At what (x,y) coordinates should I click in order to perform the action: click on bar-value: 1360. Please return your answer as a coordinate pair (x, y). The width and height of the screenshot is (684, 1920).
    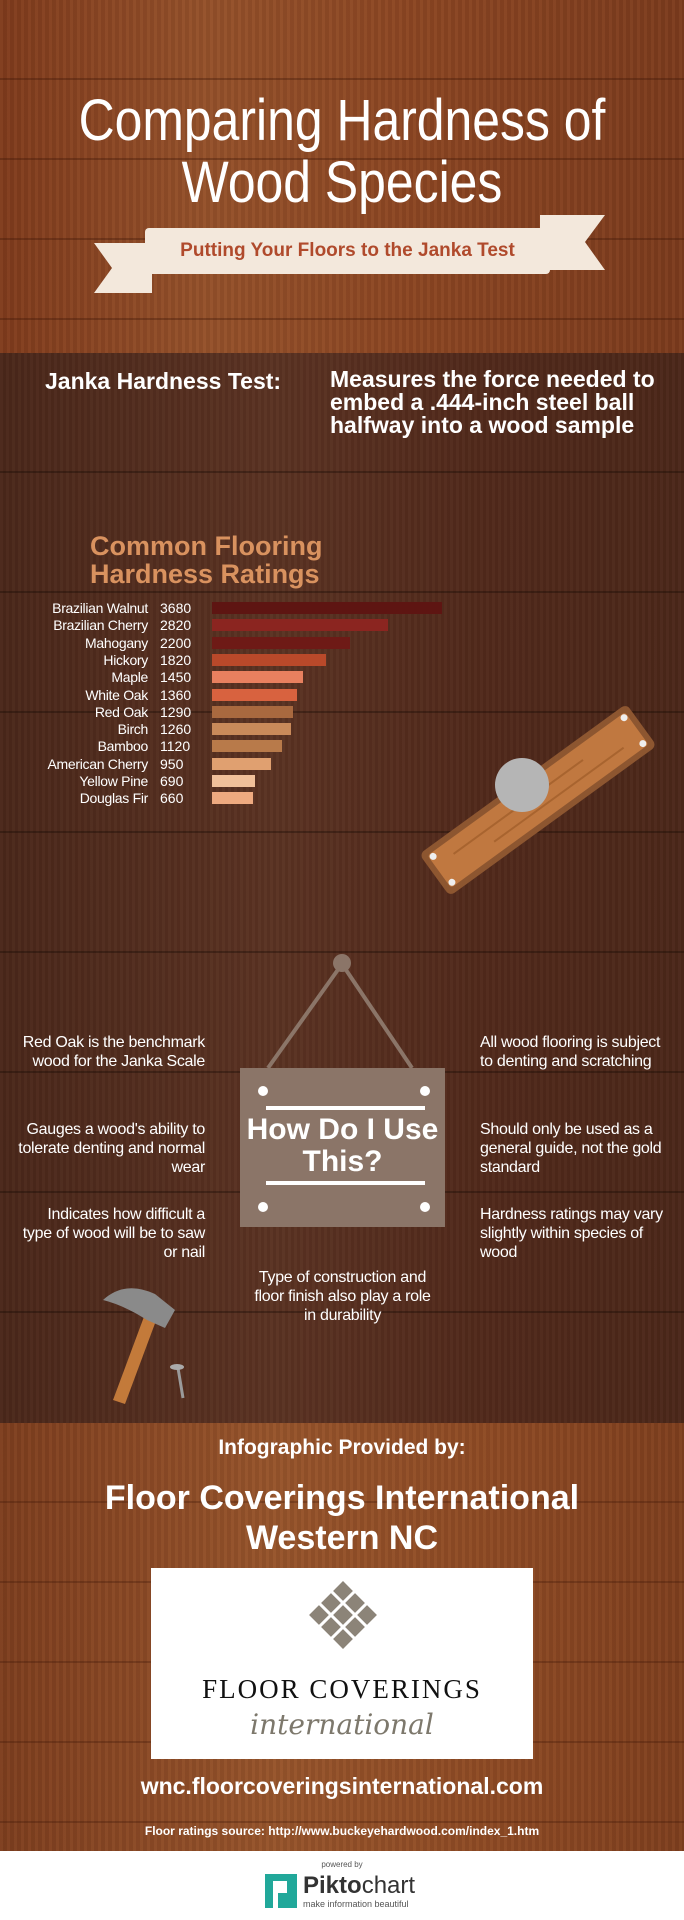
    Looking at the image, I should click on (176, 694).